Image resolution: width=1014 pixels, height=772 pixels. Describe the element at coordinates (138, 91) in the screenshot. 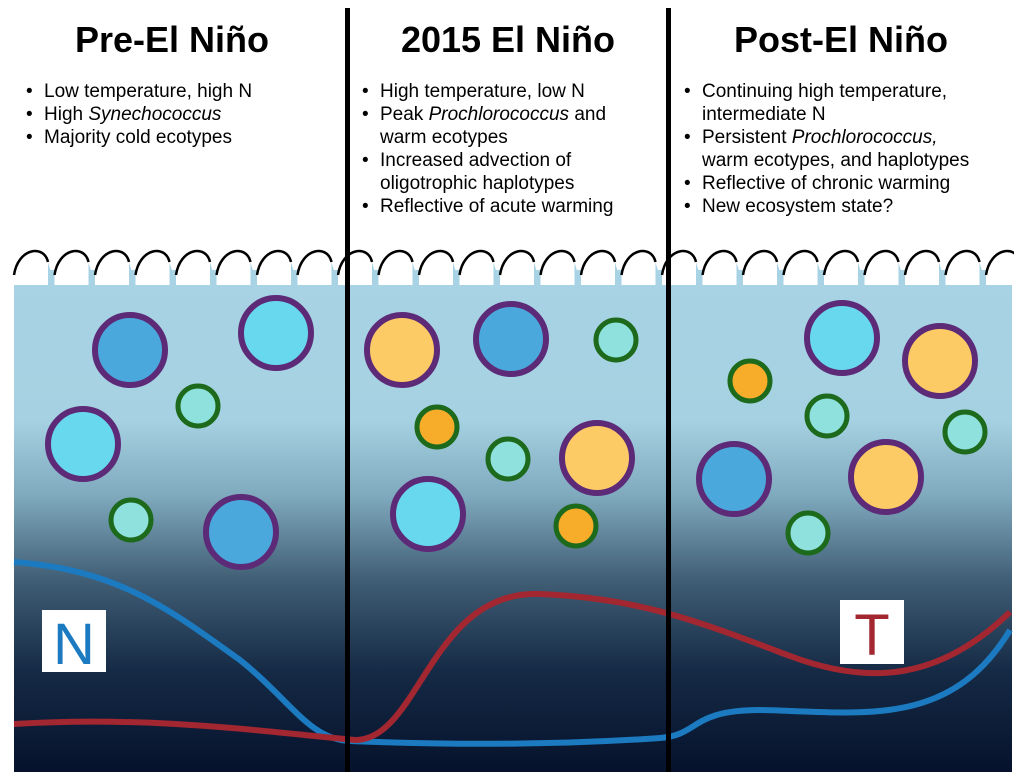

I see `bullet-item: Low temperature, high N` at that location.